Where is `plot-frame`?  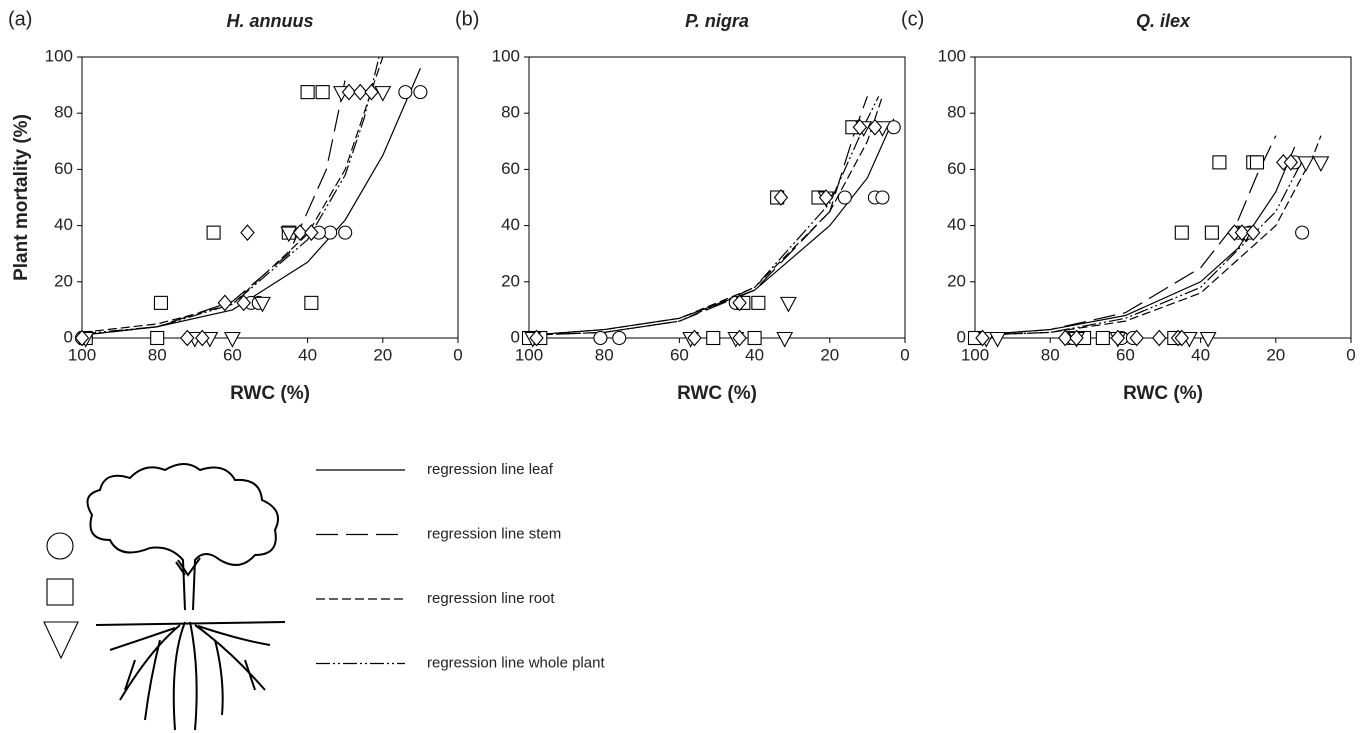 plot-frame is located at coordinates (270, 197).